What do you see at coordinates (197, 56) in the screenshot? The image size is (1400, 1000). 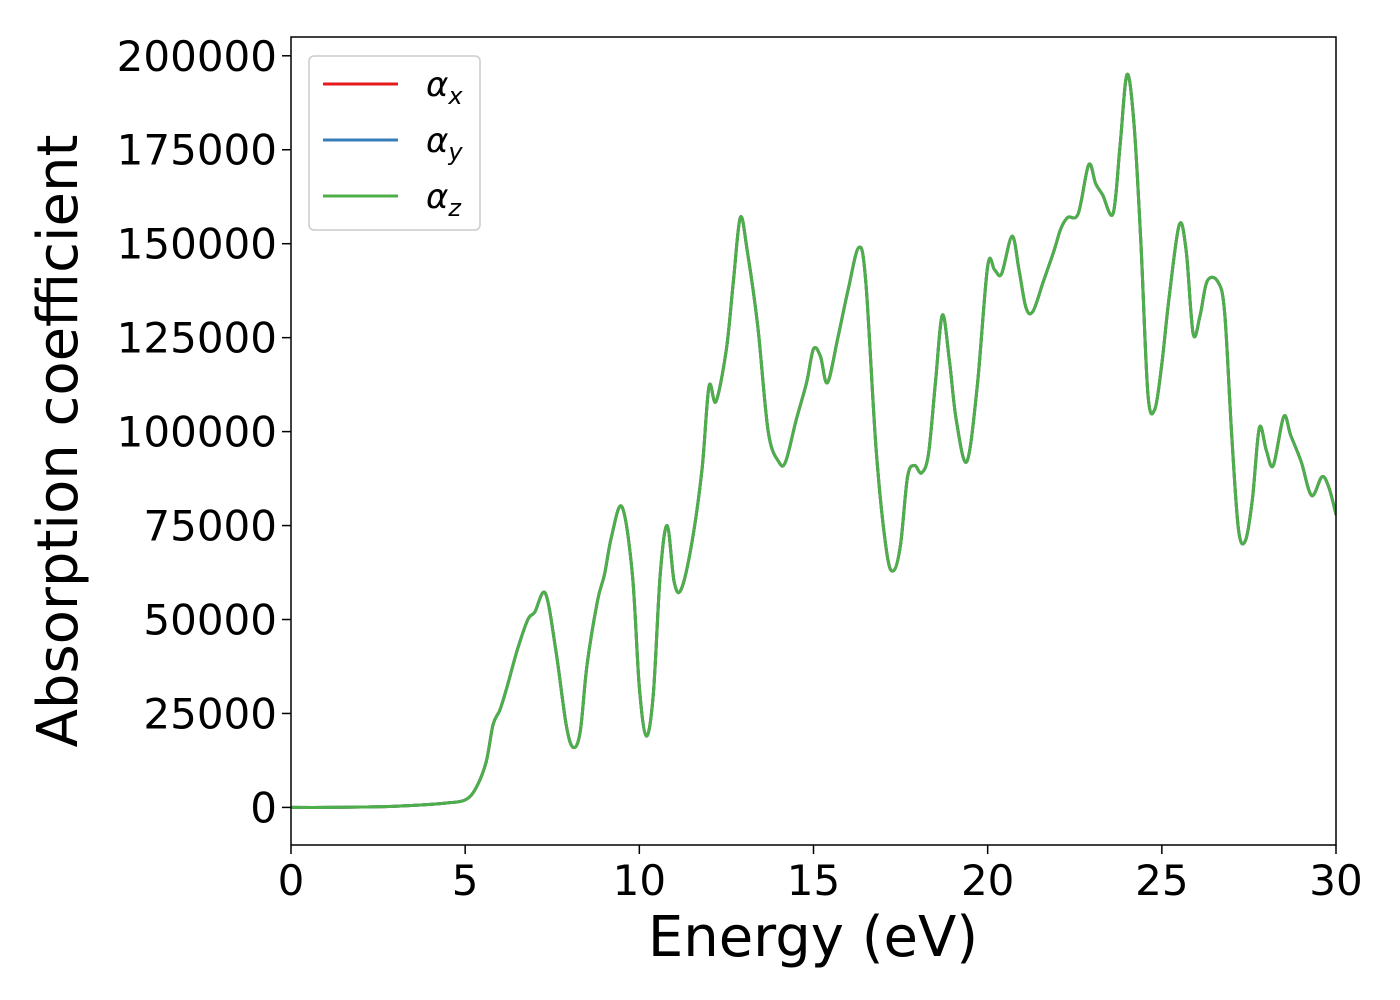 I see `y-tick-label: 200000` at bounding box center [197, 56].